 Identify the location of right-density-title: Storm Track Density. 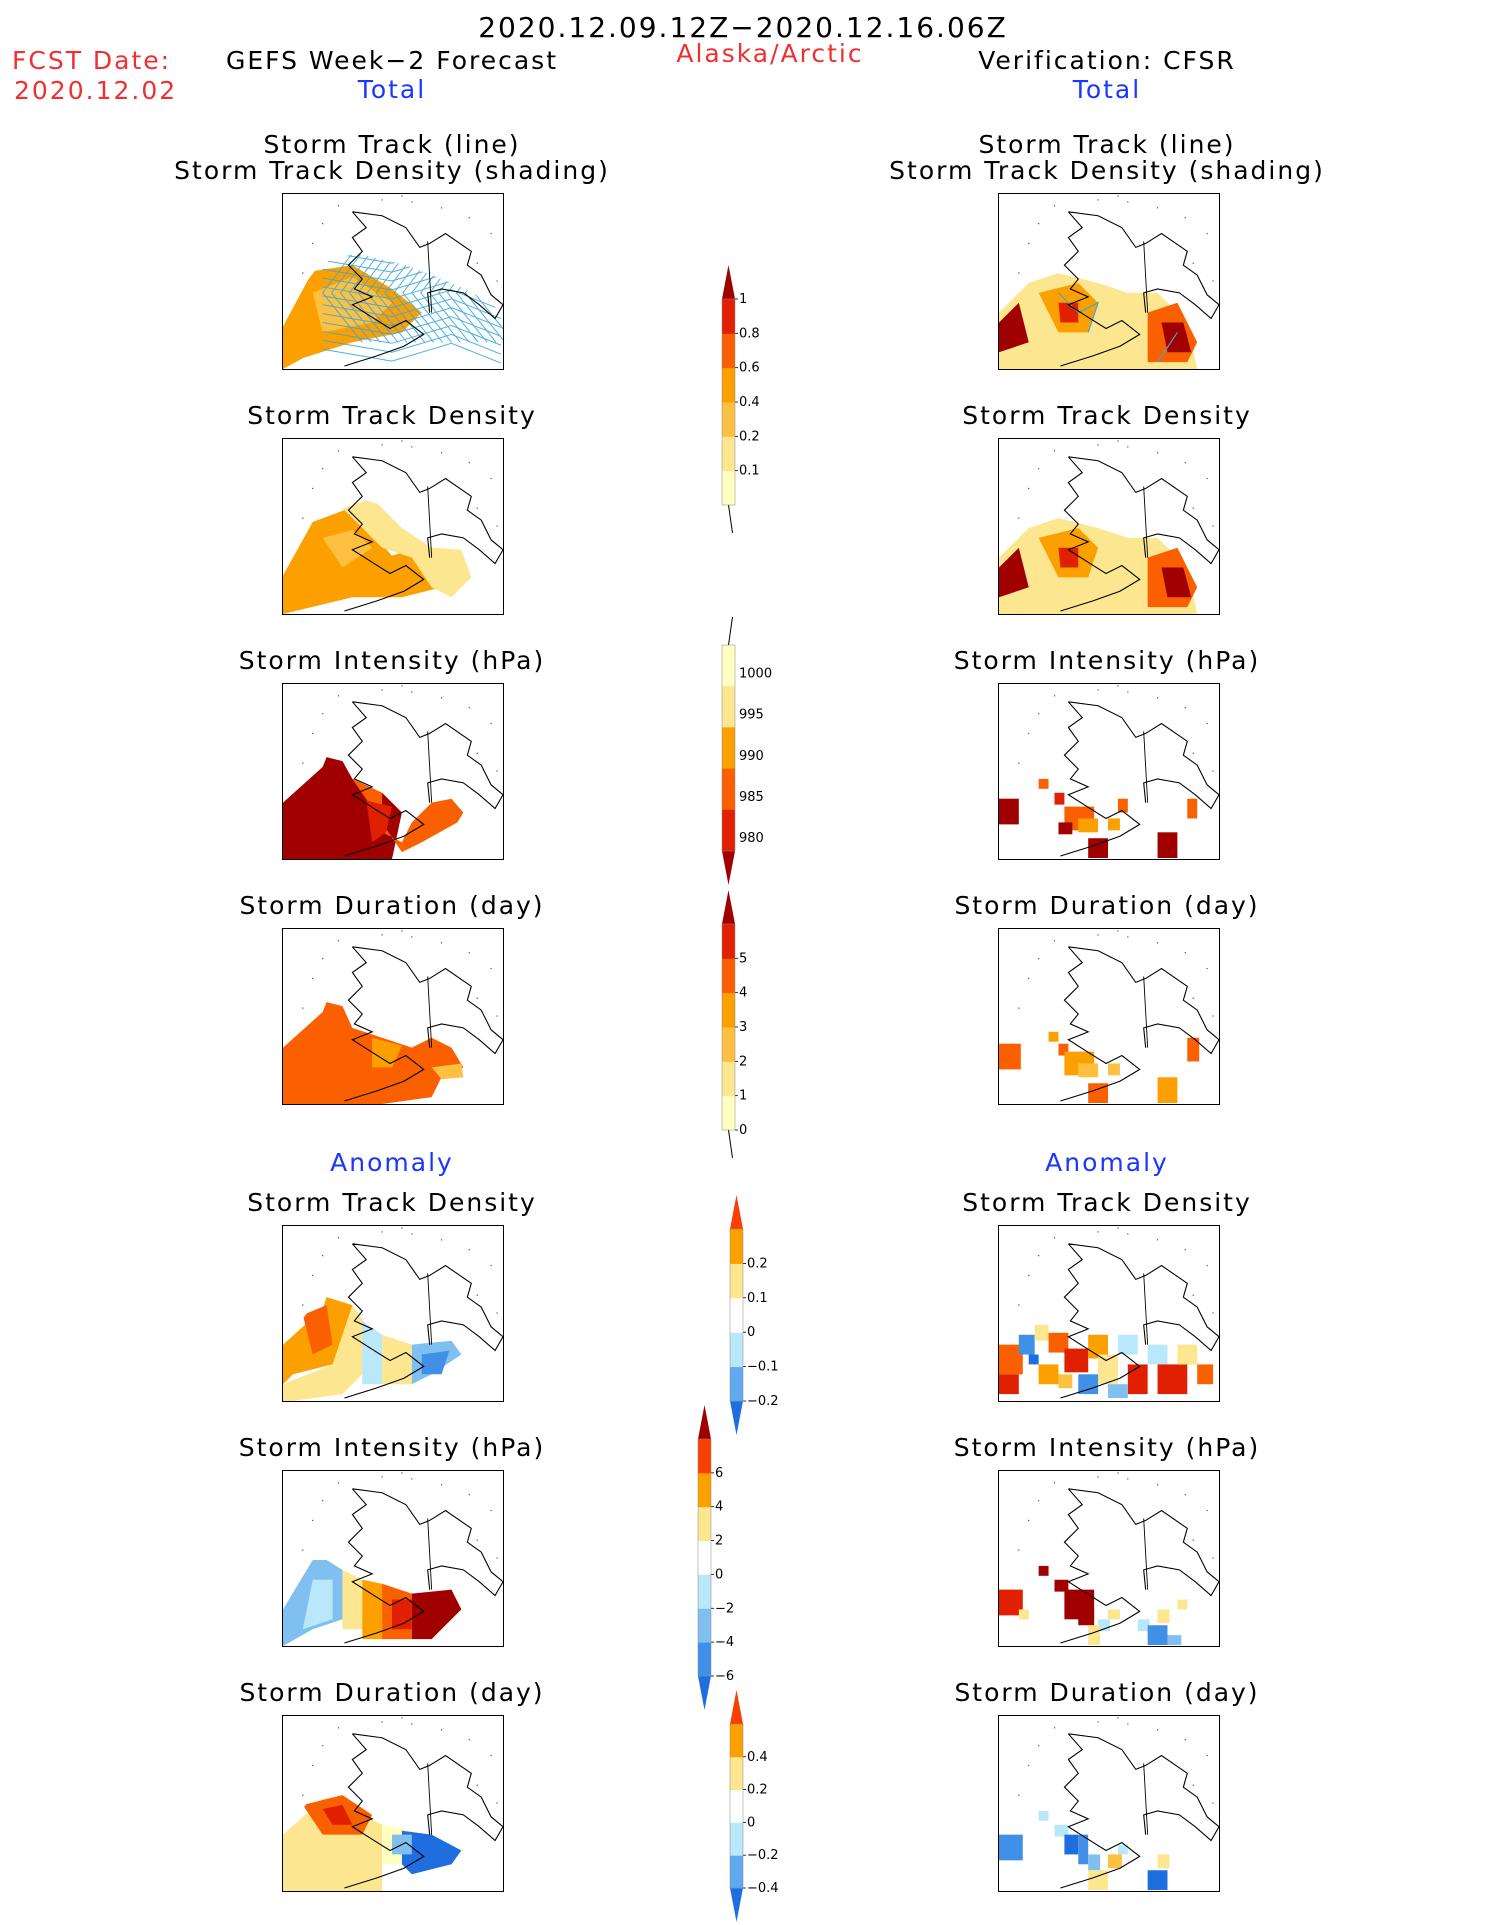
(1107, 415).